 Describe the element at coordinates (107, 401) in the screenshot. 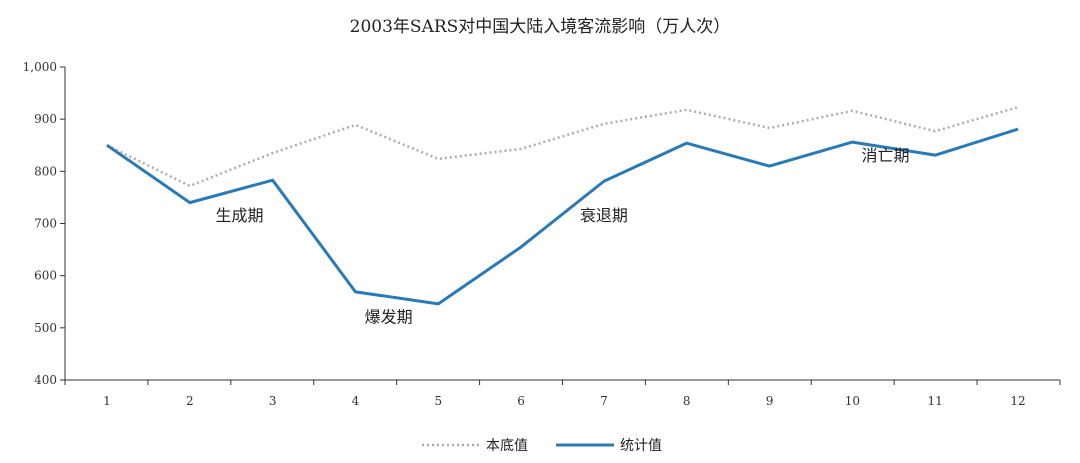

I see `x-tick-label: 1` at that location.